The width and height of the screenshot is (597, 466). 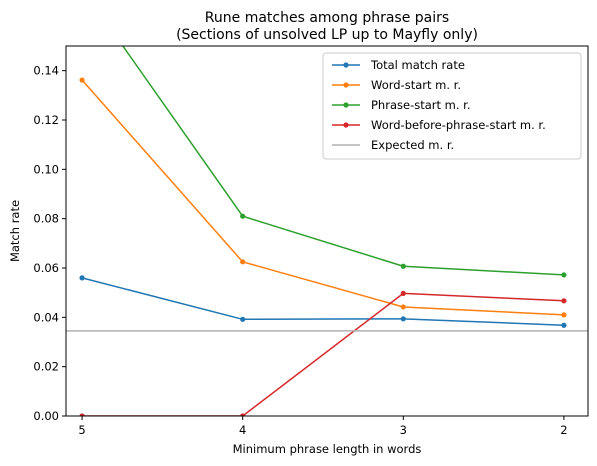 I want to click on y-tick-label: 0.08, so click(x=46, y=219).